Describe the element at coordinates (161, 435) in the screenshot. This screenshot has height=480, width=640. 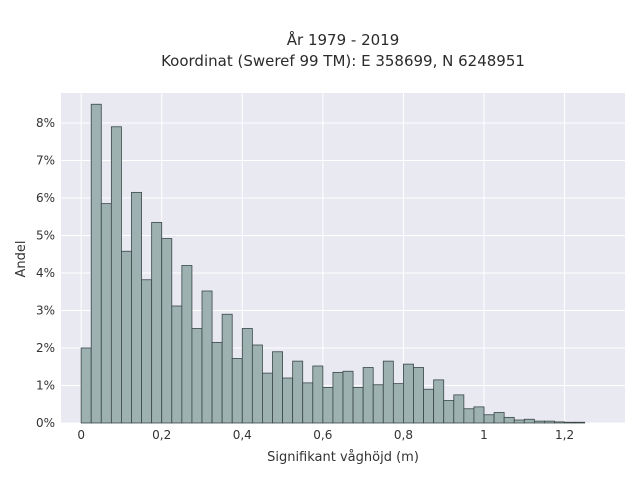
I see `x-tick-label: 0,2` at that location.